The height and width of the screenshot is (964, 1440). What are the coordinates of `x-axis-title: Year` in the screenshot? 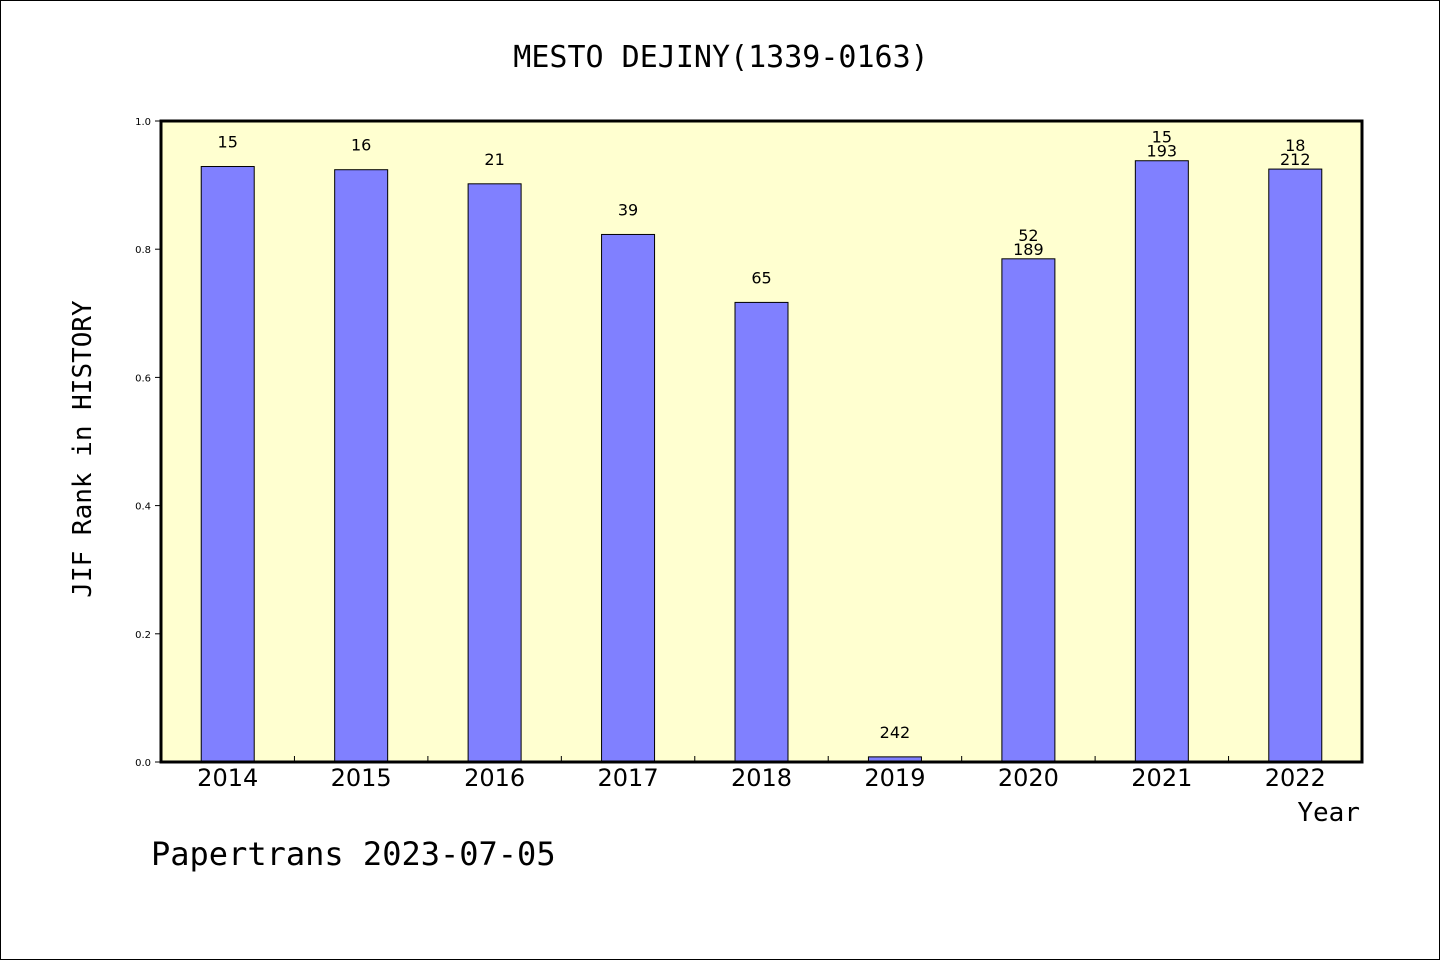 It's located at (1328, 813).